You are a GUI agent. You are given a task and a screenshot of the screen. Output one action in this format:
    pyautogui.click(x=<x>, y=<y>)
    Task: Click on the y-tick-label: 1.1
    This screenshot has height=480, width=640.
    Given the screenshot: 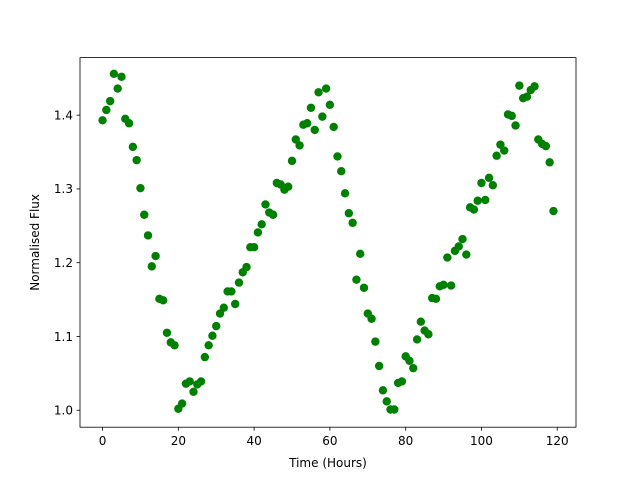 What is the action you would take?
    pyautogui.click(x=63, y=337)
    